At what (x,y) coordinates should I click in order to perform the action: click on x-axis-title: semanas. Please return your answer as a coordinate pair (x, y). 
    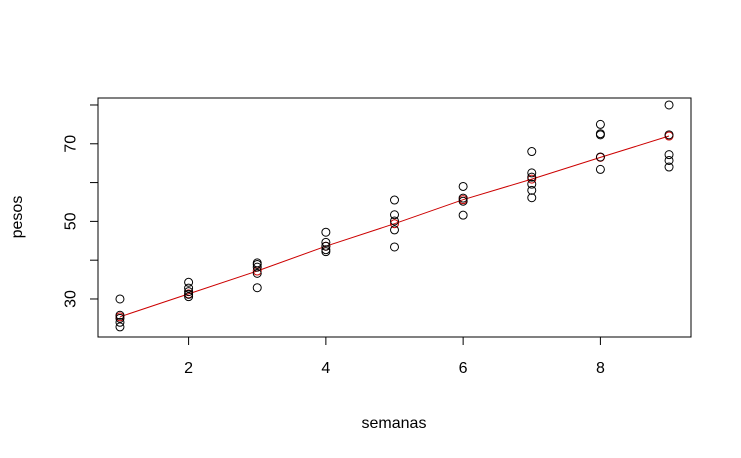
    Looking at the image, I should click on (394, 423).